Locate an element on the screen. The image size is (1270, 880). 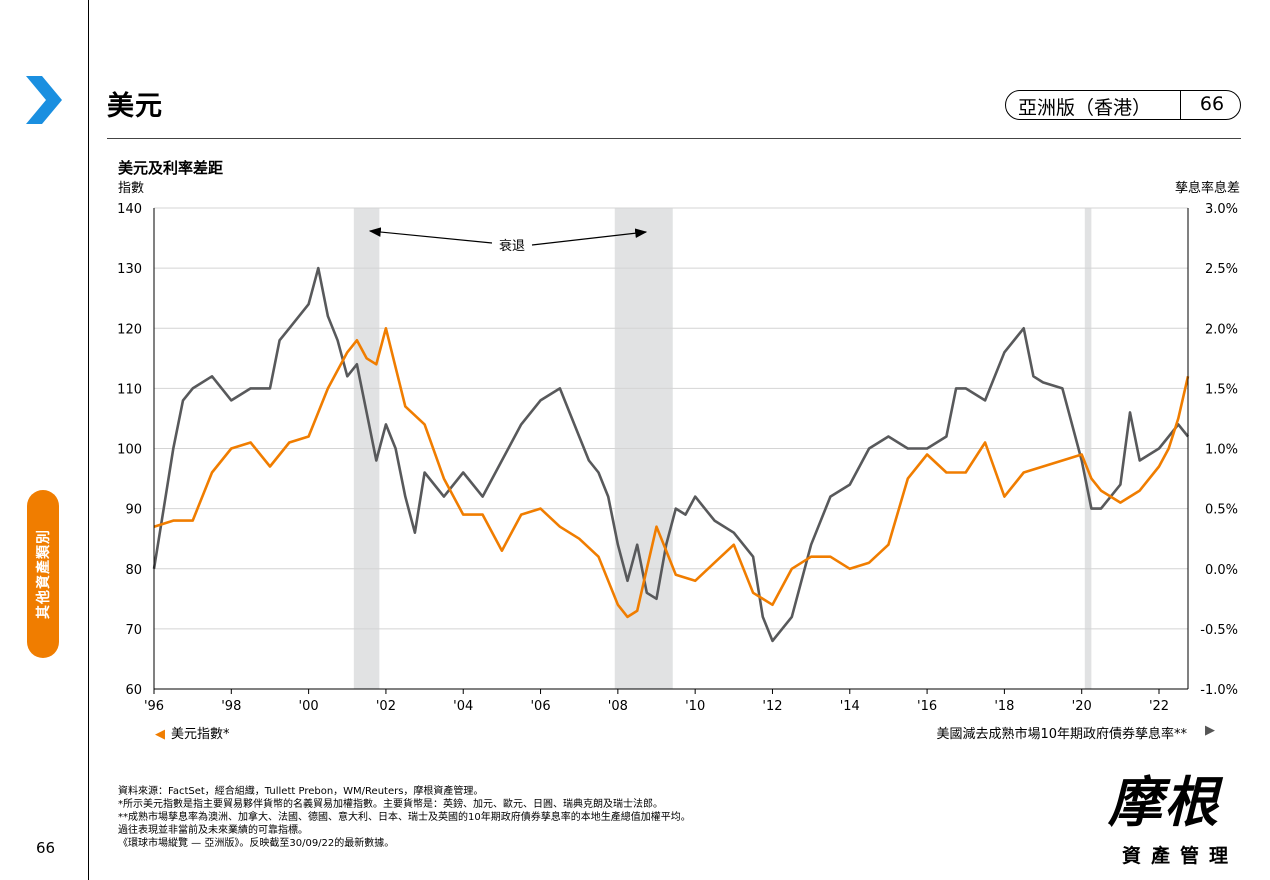
triangle-left-icon: ◀ is located at coordinates (160, 734).